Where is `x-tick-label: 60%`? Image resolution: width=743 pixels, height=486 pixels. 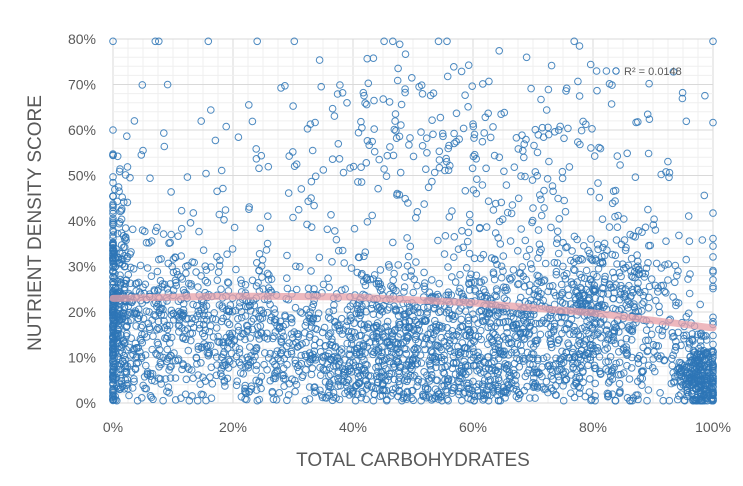 x-tick-label: 60% is located at coordinates (473, 427).